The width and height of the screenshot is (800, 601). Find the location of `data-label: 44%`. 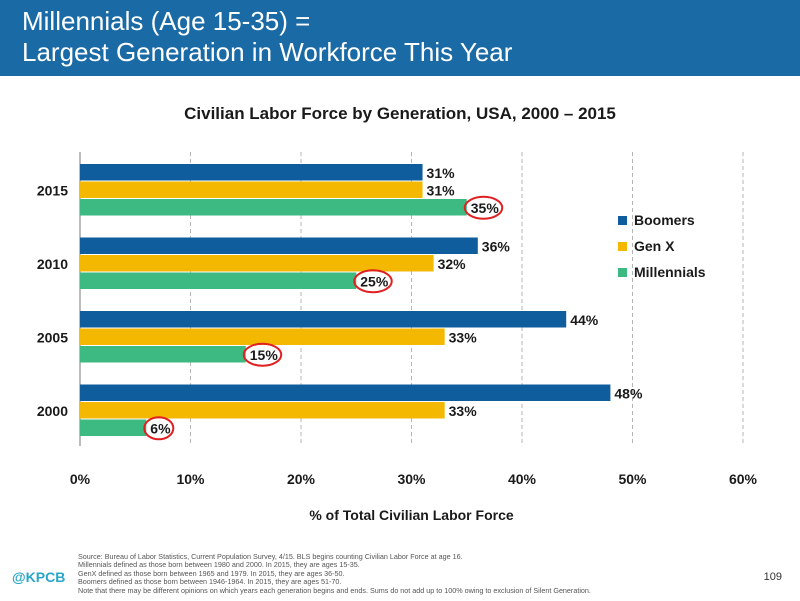

data-label: 44% is located at coordinates (584, 320).